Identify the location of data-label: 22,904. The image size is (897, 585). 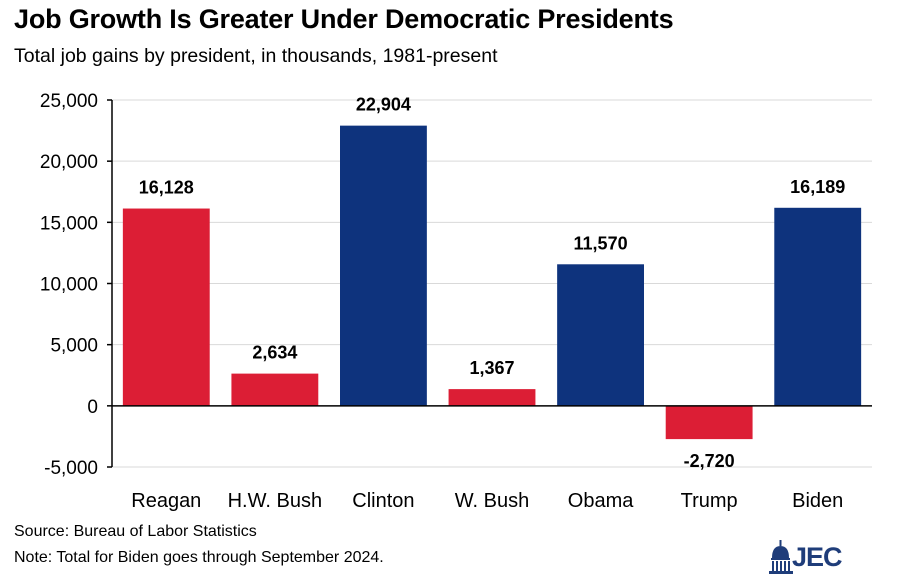
(383, 105).